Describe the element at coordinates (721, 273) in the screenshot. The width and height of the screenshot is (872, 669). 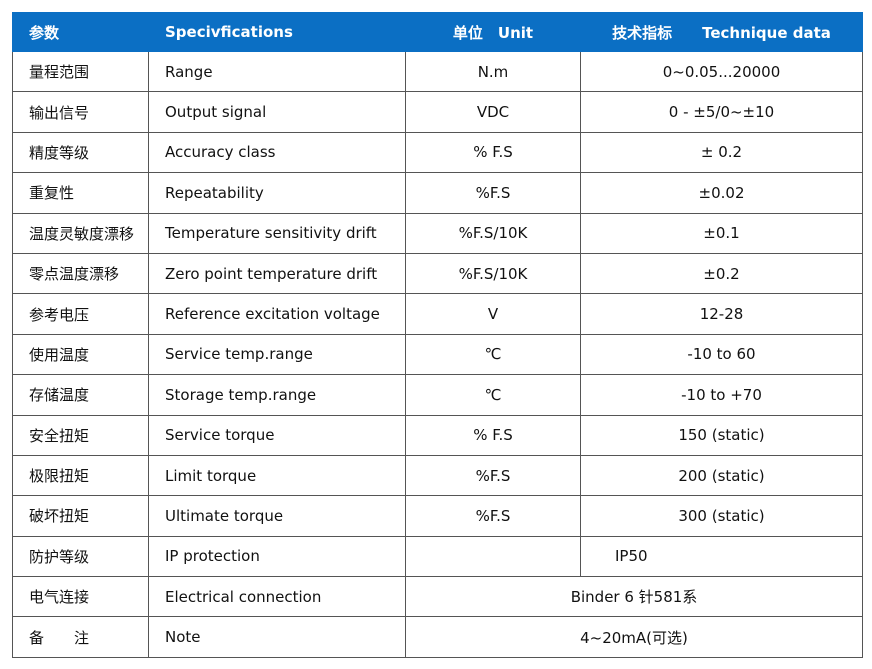
I see `value: ±0.2` at that location.